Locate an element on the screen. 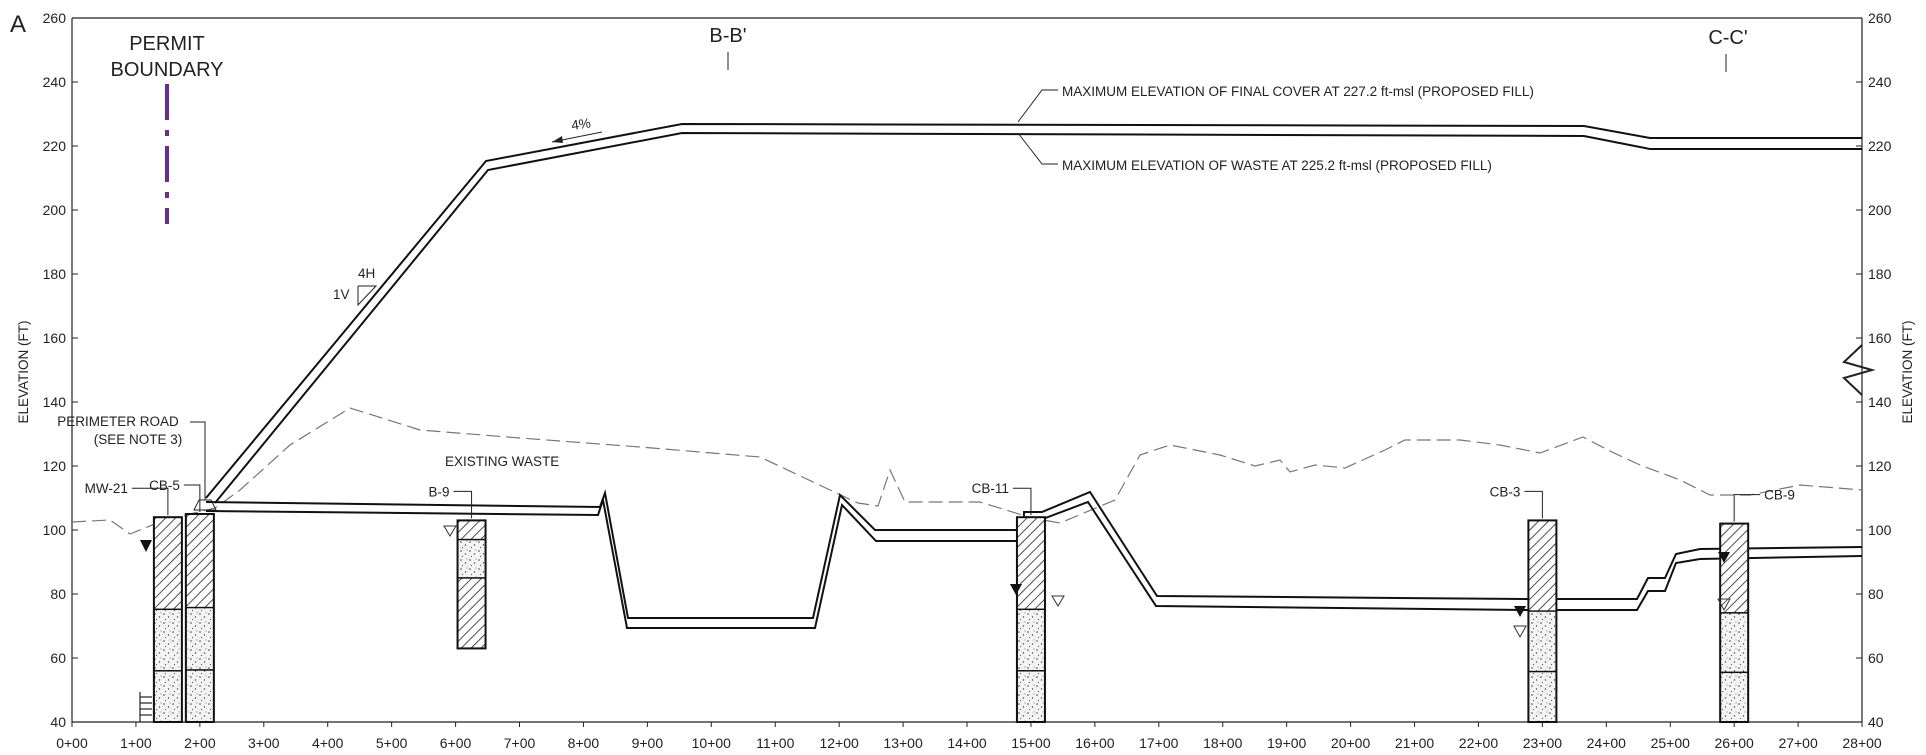 The height and width of the screenshot is (755, 1926). boring-label: CB-5 is located at coordinates (164, 485).